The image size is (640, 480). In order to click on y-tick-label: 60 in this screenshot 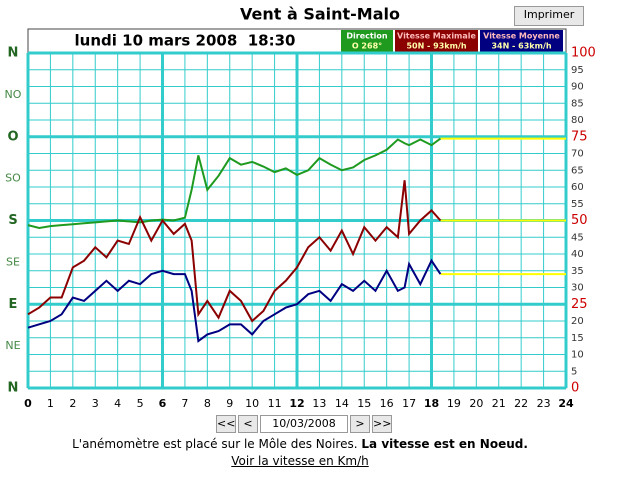, I will do `click(577, 187)`.